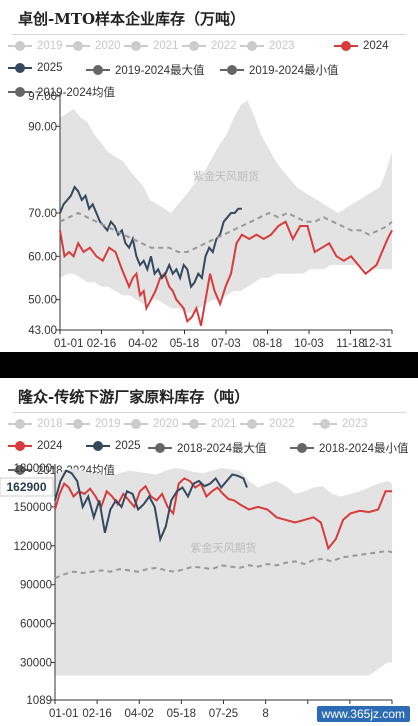 The height and width of the screenshot is (726, 418). I want to click on y-tick-label: 70.00, so click(42, 214).